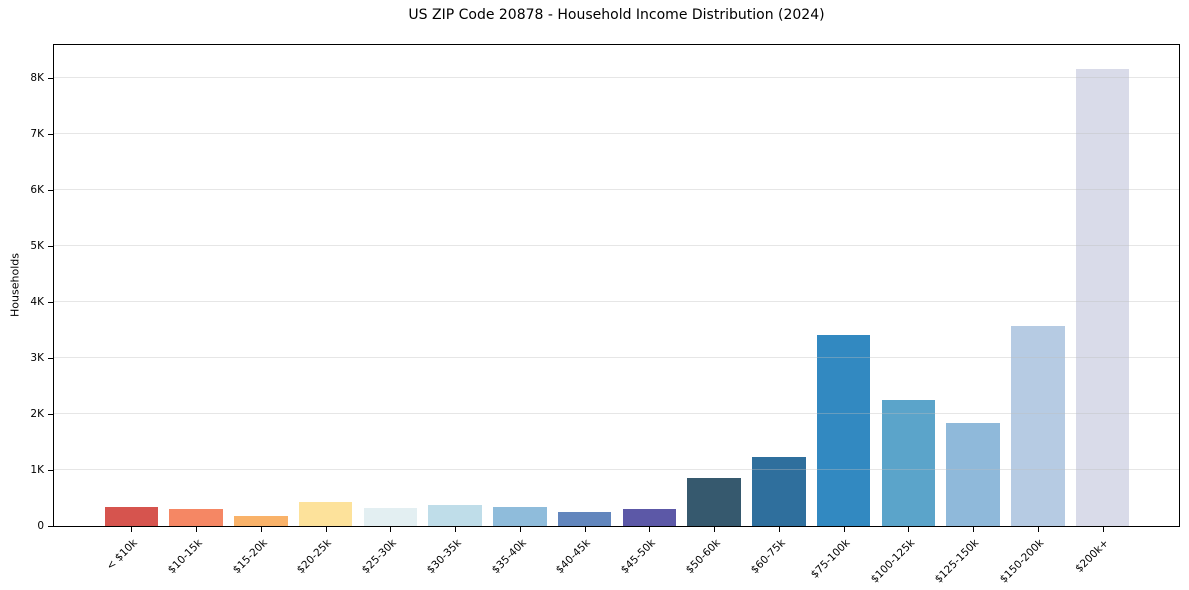 The height and width of the screenshot is (590, 1189). What do you see at coordinates (714, 501) in the screenshot?
I see `bar-$50-60k` at bounding box center [714, 501].